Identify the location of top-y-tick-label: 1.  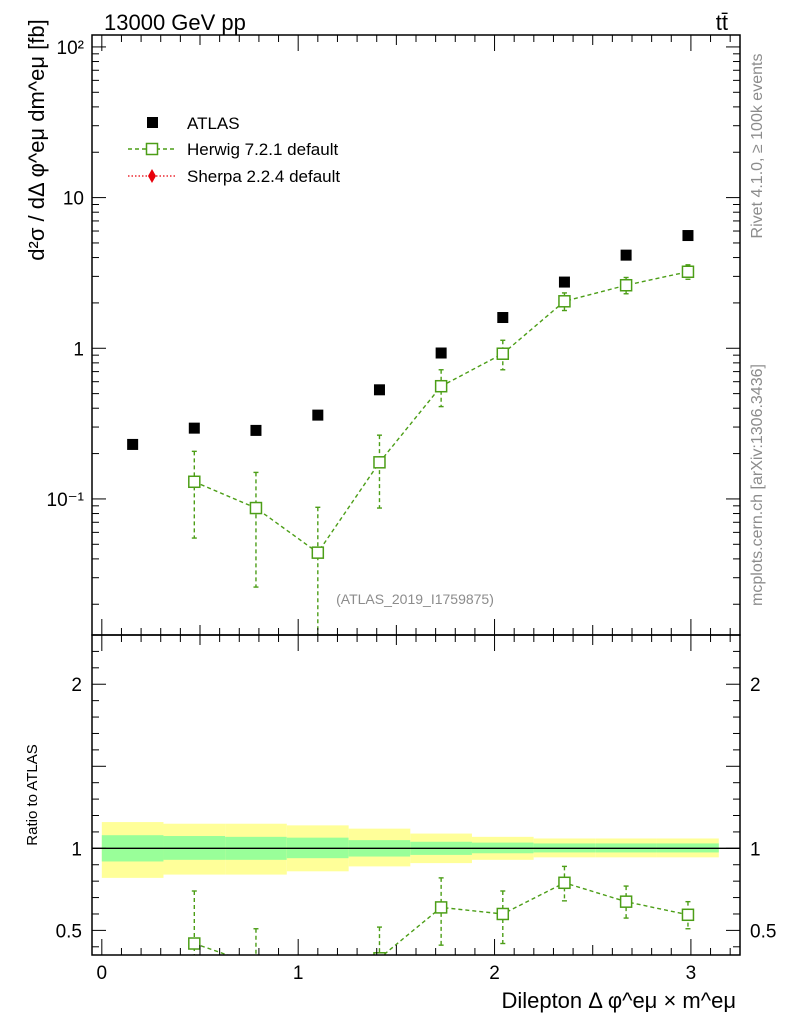
(78, 349).